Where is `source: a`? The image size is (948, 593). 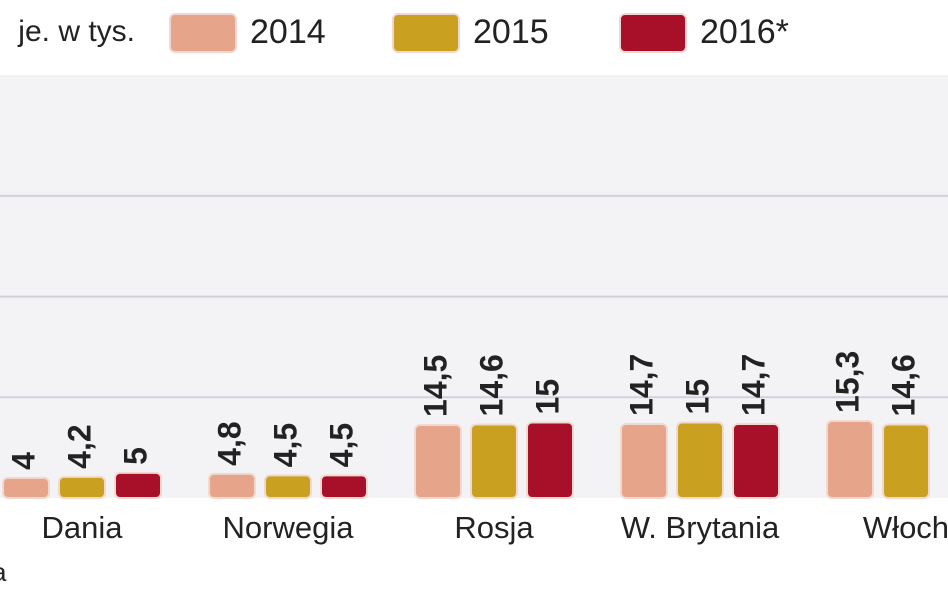
source: a is located at coordinates (3, 572).